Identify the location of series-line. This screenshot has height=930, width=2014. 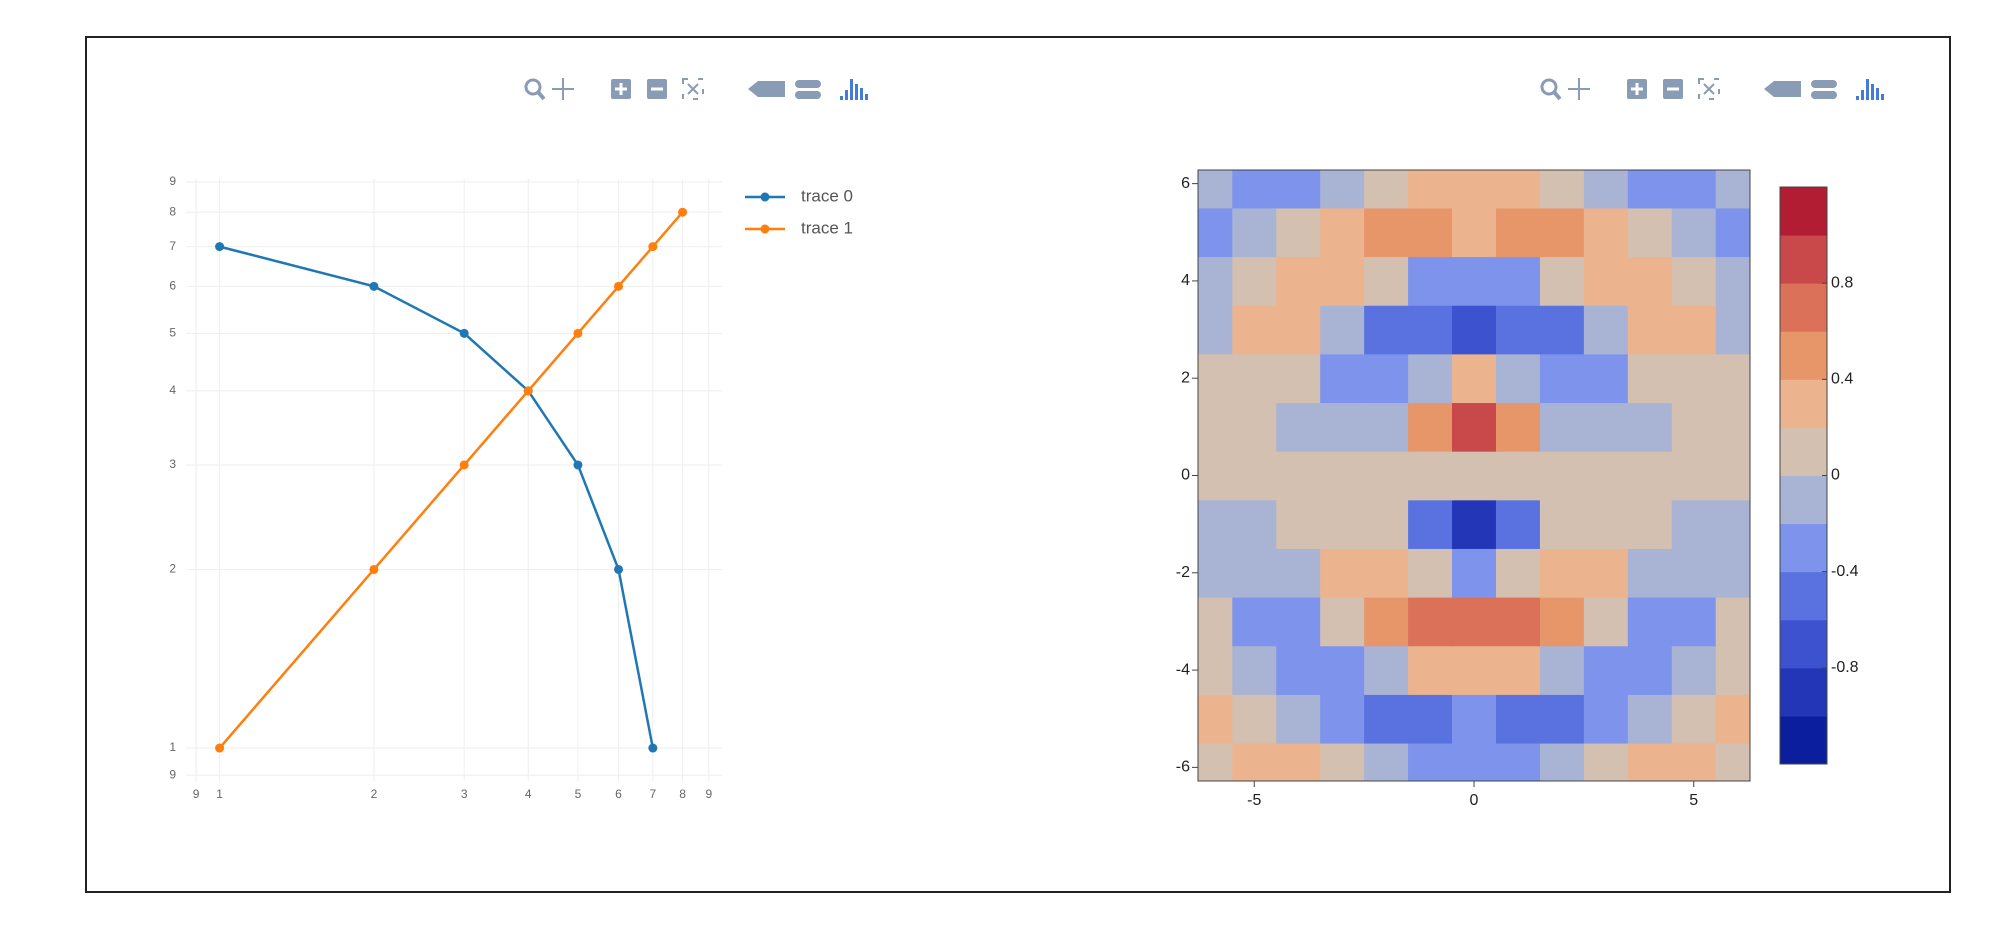
(451, 480).